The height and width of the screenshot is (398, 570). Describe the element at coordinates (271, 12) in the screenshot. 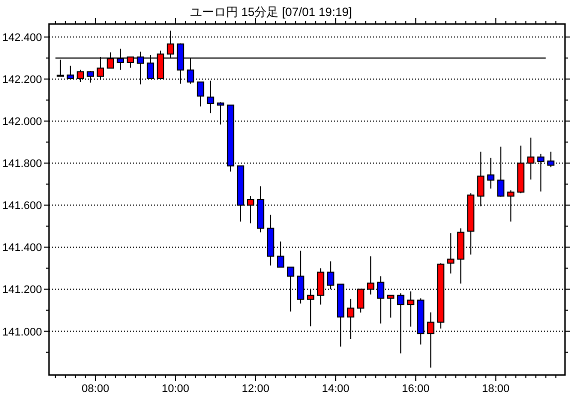

I see `chart-title: ユーロ円 15分足 [07/01 19:19]` at that location.